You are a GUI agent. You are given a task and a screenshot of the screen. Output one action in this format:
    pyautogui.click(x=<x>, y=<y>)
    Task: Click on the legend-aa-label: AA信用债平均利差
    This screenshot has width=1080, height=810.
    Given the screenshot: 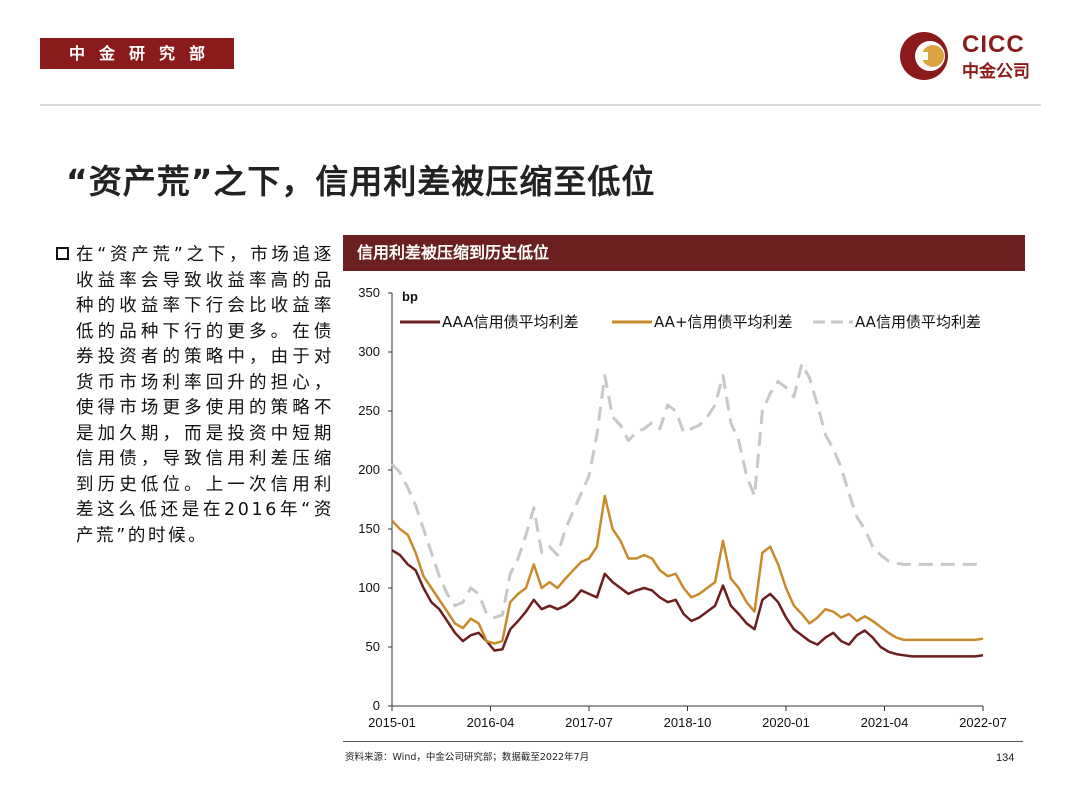 What is the action you would take?
    pyautogui.click(x=918, y=322)
    